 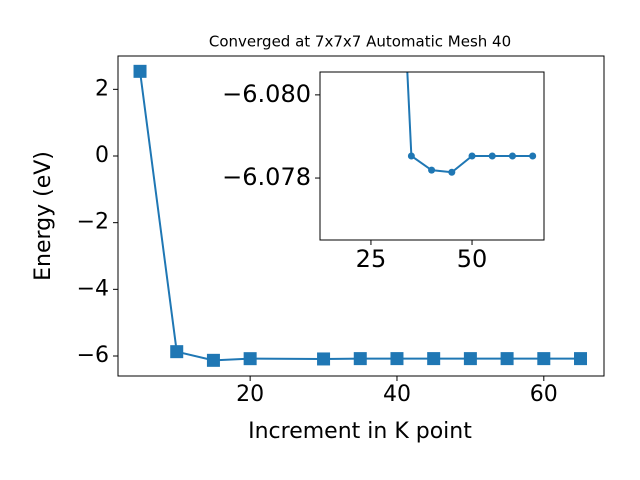 What do you see at coordinates (472, 259) in the screenshot?
I see `x-tick-label: 50` at bounding box center [472, 259].